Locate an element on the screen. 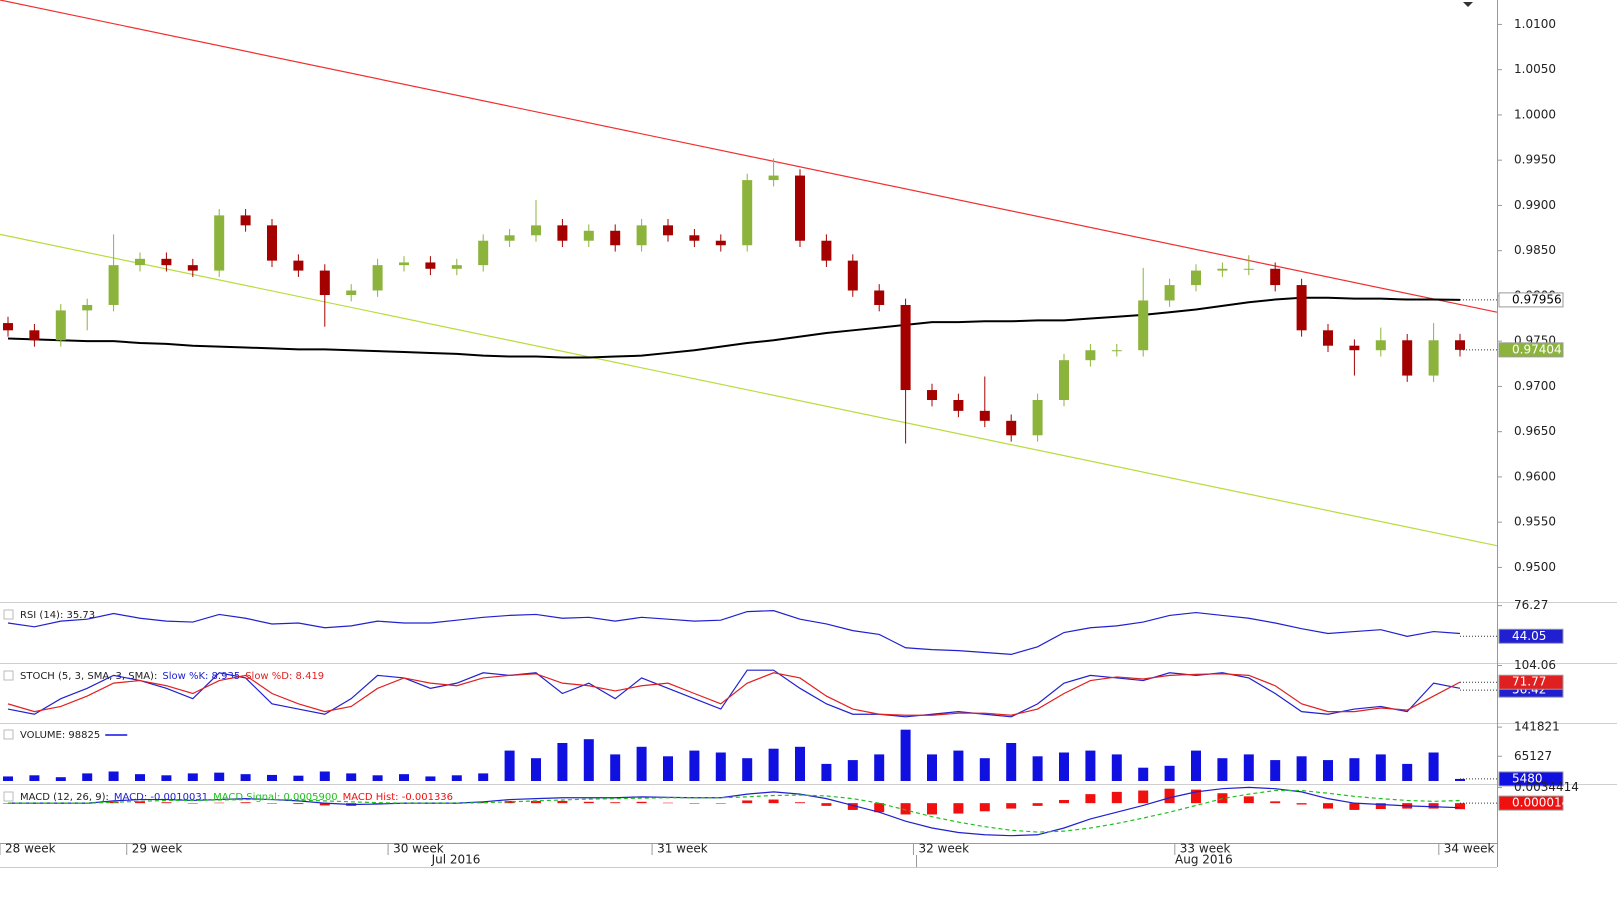 The width and height of the screenshot is (1617, 898). y-tick-label: 65127 is located at coordinates (1533, 756).